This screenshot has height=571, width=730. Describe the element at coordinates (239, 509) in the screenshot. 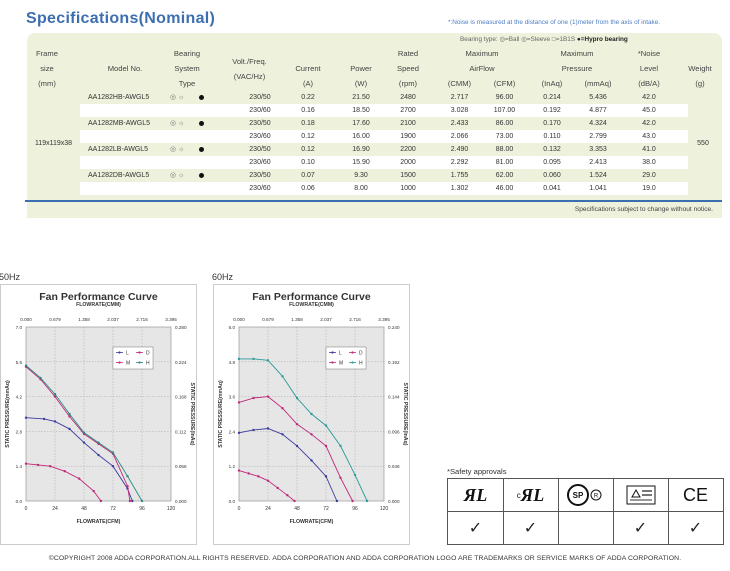

I see `x-tick-label: 0` at that location.